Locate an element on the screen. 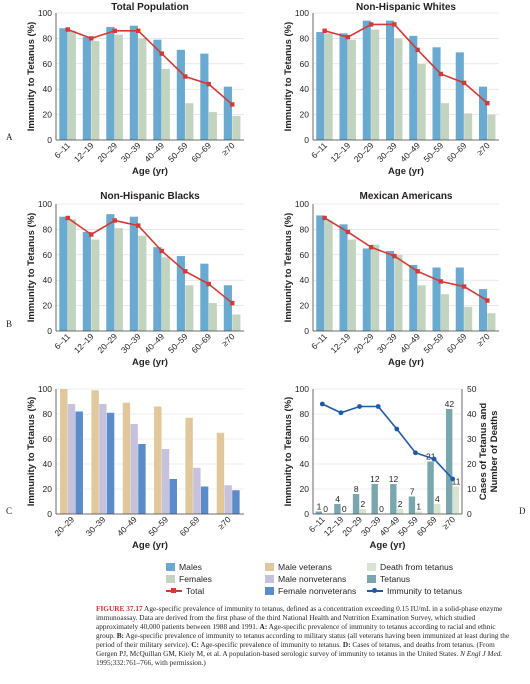 The image size is (530, 684). legend-item: Females is located at coordinates (189, 579).